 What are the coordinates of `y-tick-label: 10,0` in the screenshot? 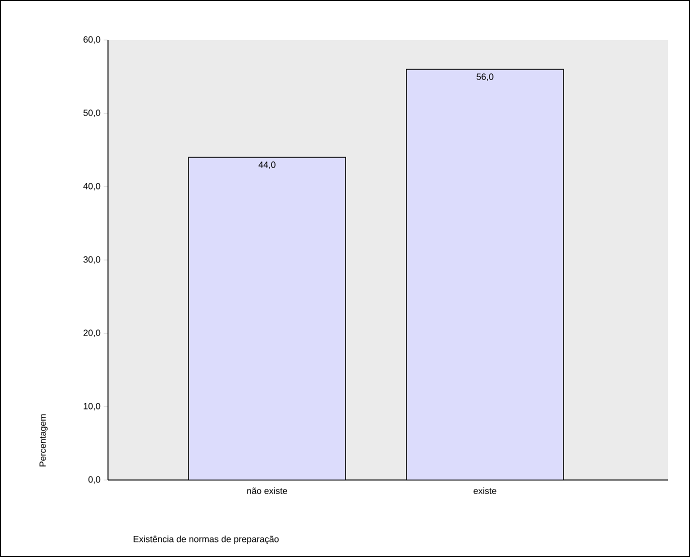 It's located at (92, 406).